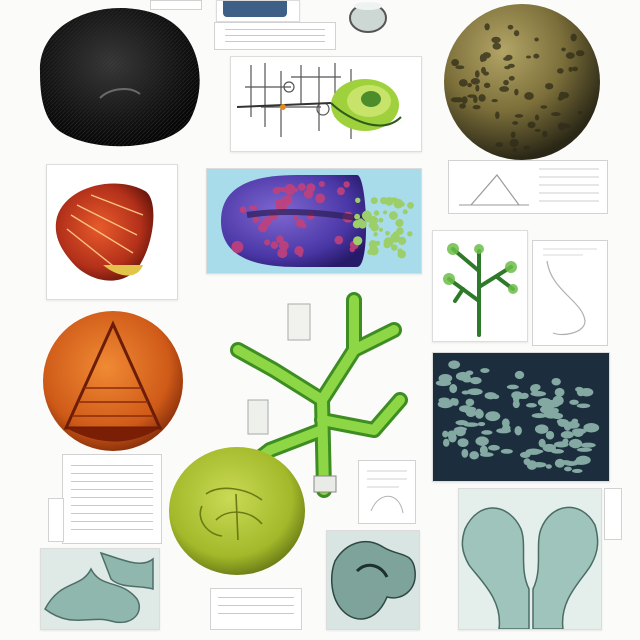 The height and width of the screenshot is (640, 640). I want to click on note-sheet-right, so click(570, 293).